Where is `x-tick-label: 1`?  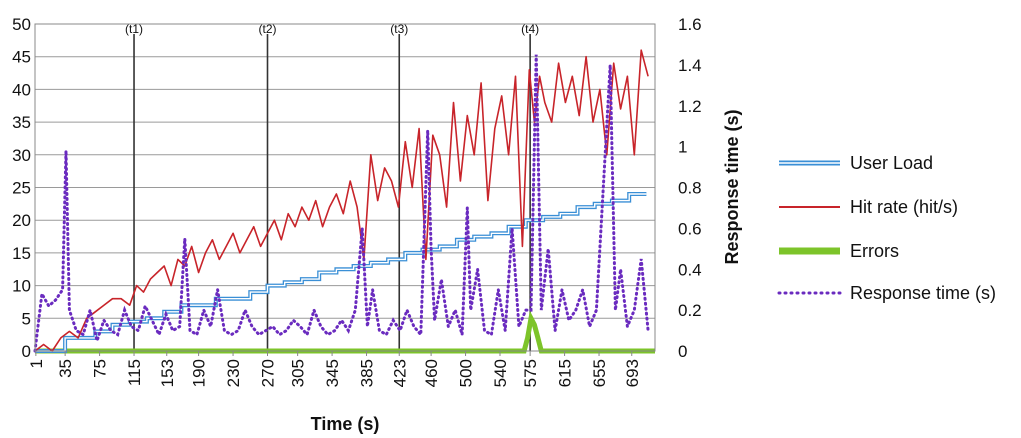 x-tick-label: 1 is located at coordinates (36, 363).